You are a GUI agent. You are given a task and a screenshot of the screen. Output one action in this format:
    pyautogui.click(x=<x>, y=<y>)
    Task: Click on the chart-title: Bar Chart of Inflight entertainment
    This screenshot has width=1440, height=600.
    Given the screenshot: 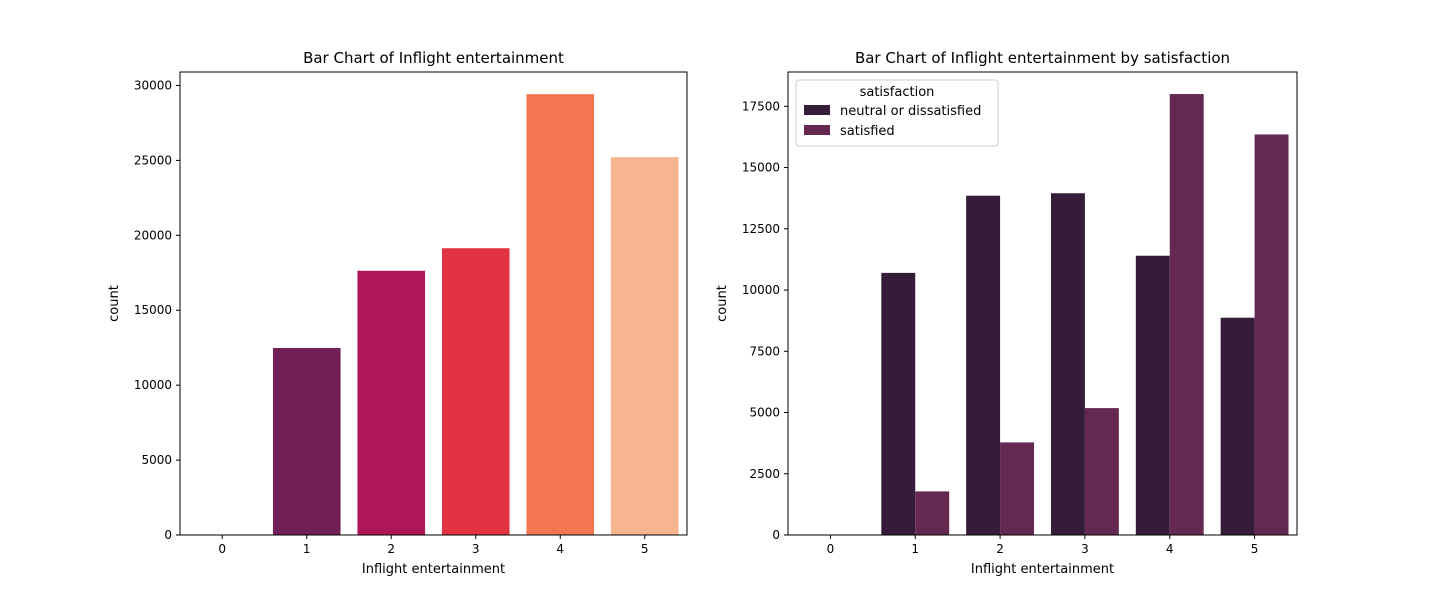 What is the action you would take?
    pyautogui.click(x=433, y=58)
    